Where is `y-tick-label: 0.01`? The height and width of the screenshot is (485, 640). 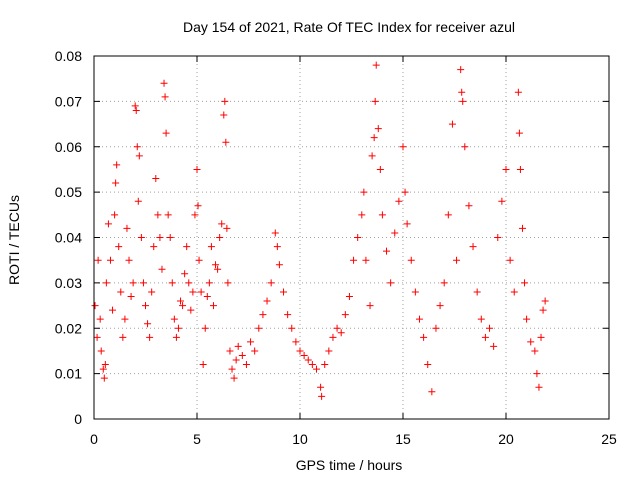
y-tick-label: 0.01 is located at coordinates (68, 374).